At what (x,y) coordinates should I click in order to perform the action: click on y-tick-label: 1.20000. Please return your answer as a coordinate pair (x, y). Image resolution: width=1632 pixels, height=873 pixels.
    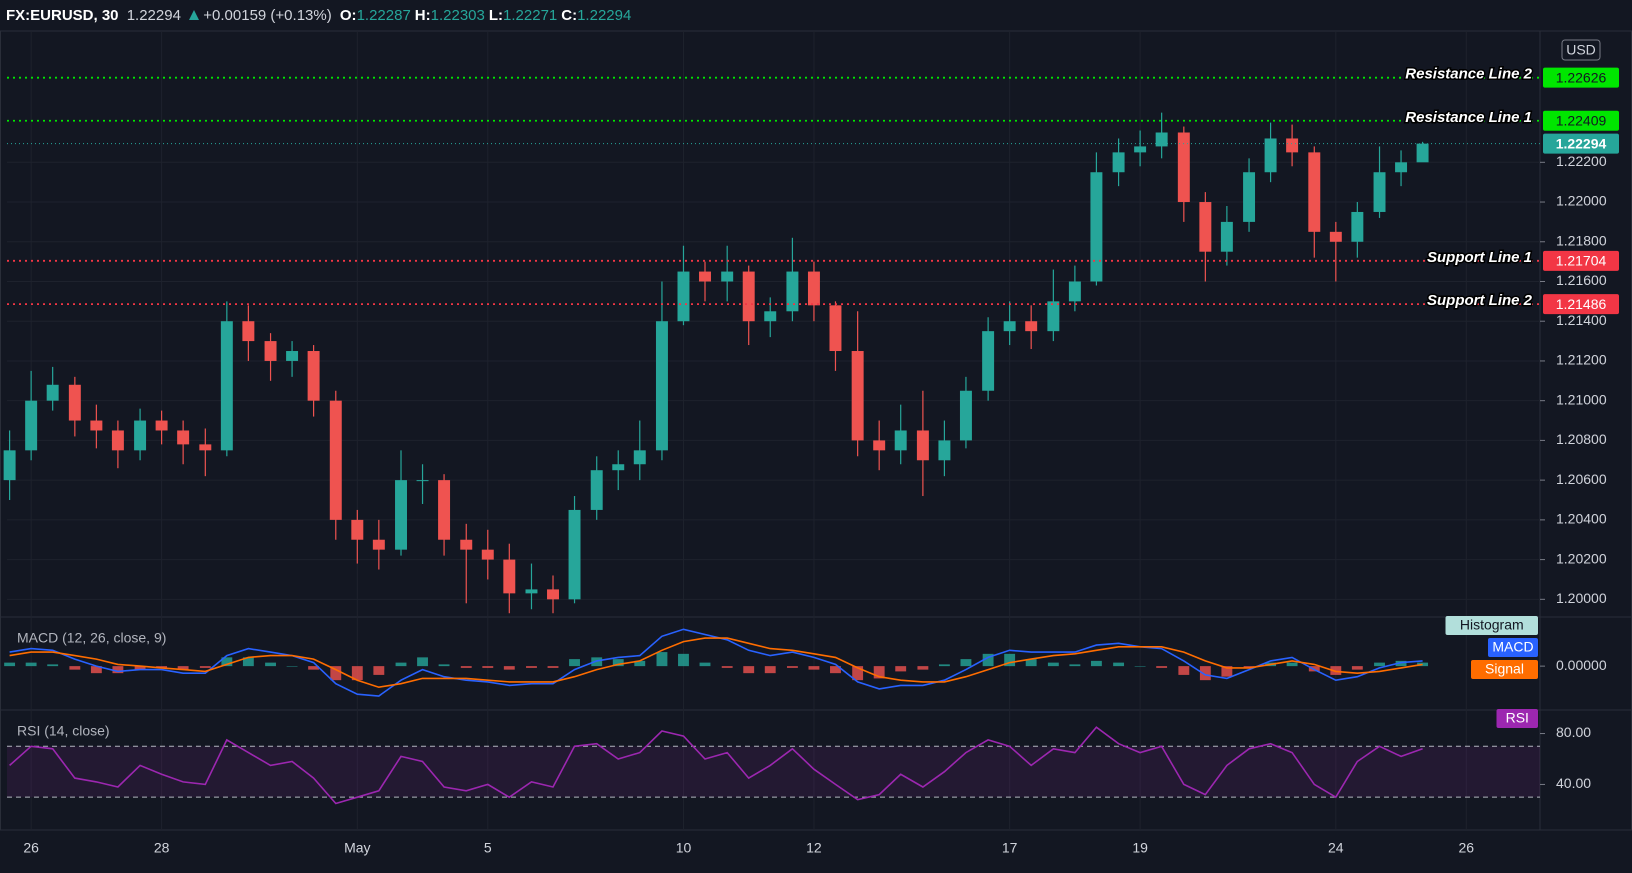
    Looking at the image, I should click on (1581, 598).